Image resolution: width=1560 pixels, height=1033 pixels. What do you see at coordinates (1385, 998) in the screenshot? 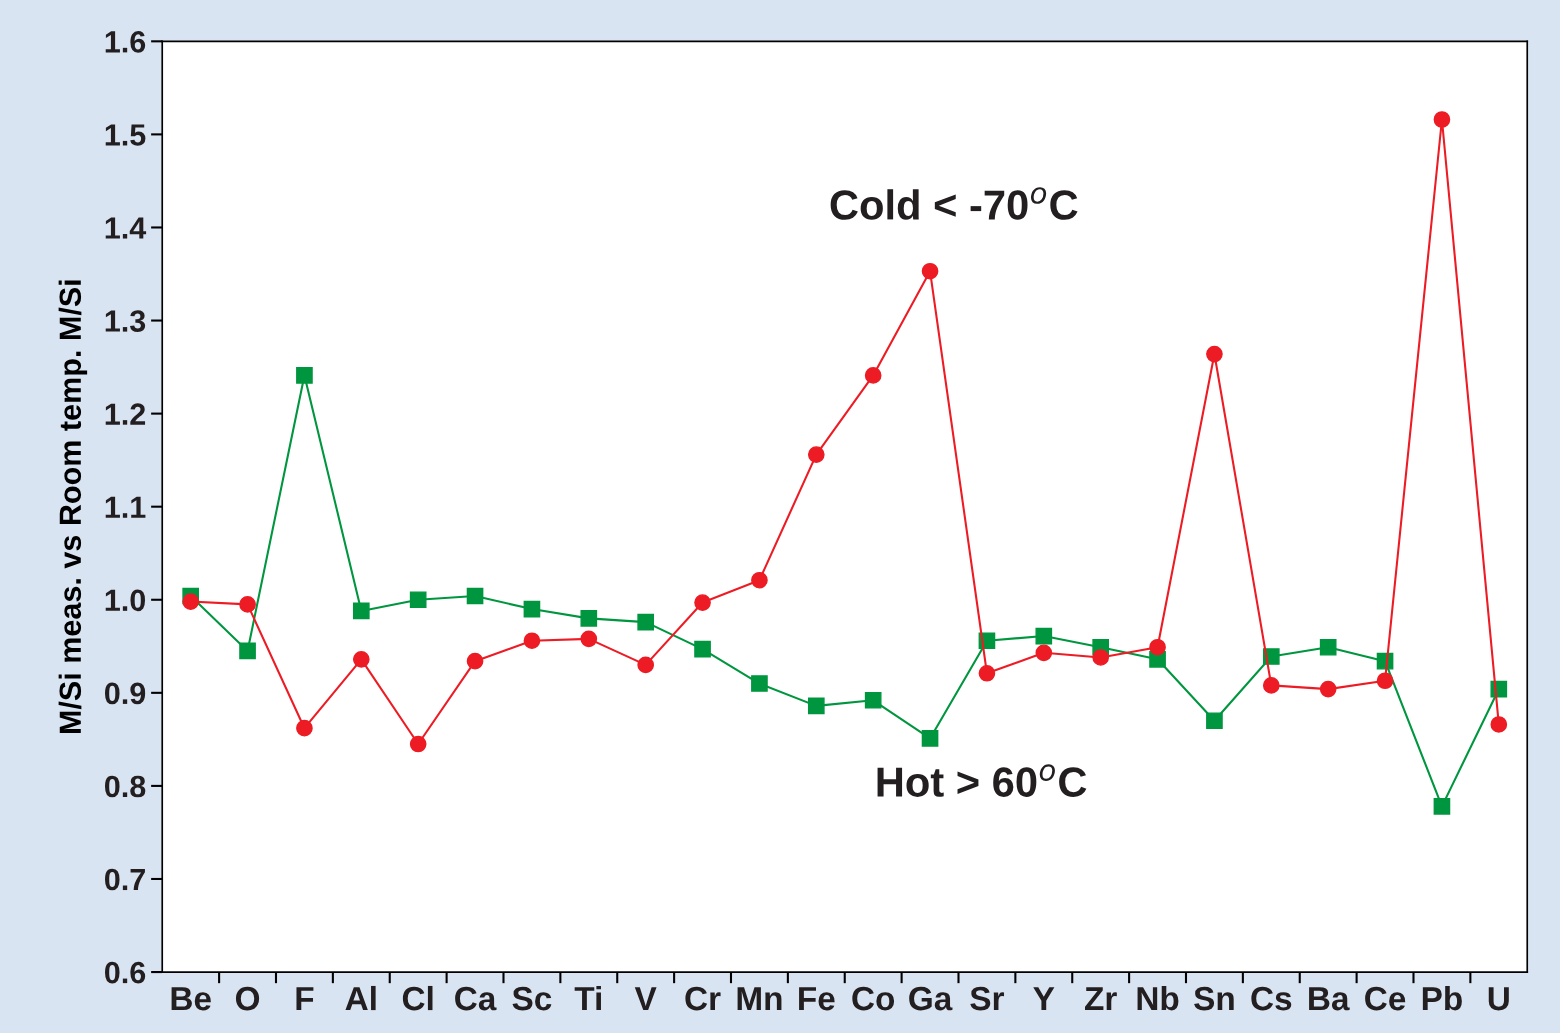
I see `x-tick-label: Ce` at bounding box center [1385, 998].